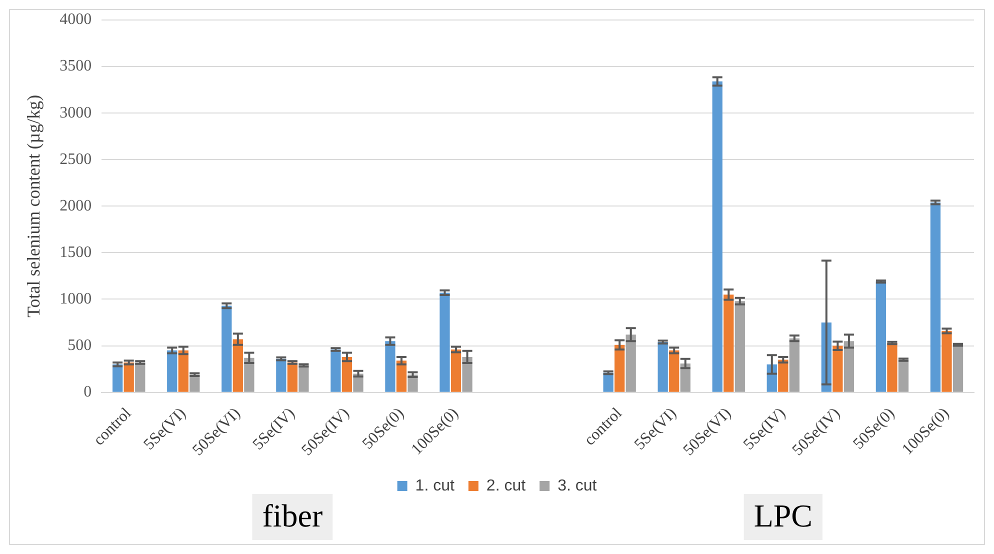  I want to click on legend-label: 1. cut, so click(435, 485).